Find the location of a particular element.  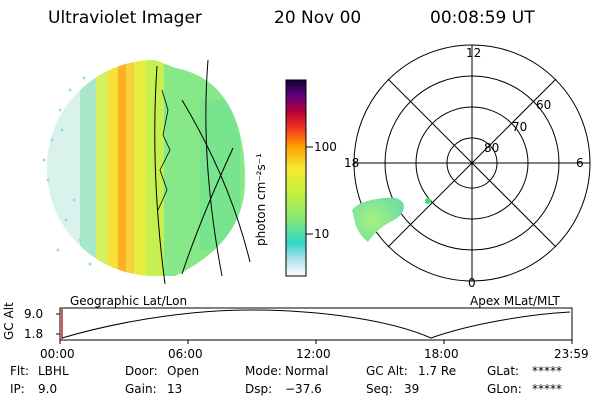

header-title: Ultraviolet Imager is located at coordinates (125, 18).